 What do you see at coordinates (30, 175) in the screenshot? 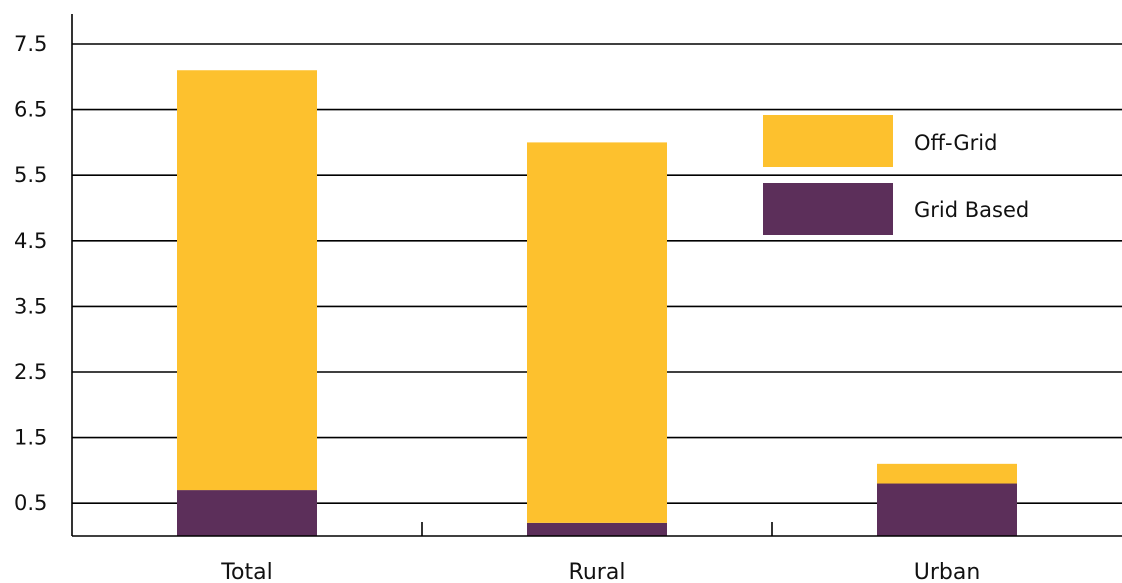
I see `y-tick-label: 5.5` at bounding box center [30, 175].